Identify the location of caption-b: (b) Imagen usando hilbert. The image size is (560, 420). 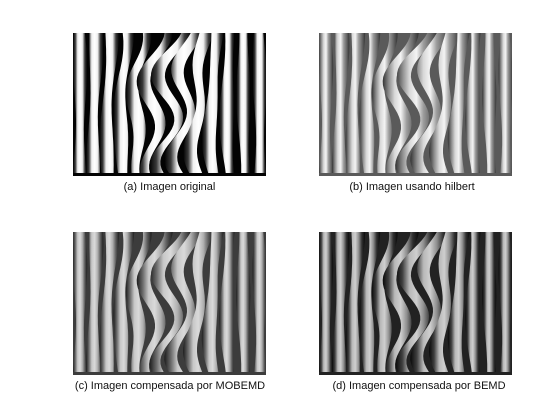
(412, 187).